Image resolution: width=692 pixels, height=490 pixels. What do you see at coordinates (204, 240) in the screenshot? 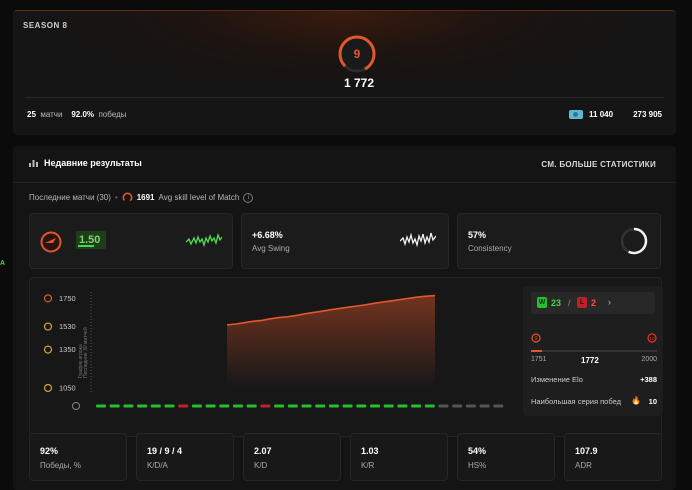
I see `rating-sparkline` at bounding box center [204, 240].